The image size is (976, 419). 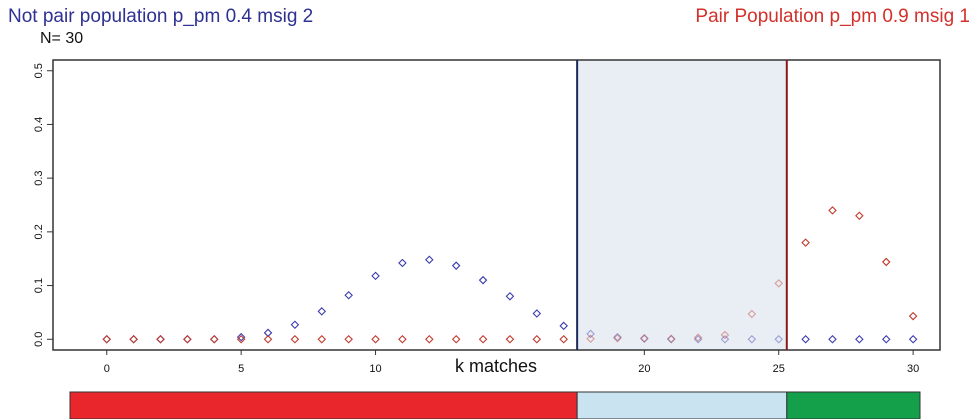 I want to click on x-tick-label: 25, so click(x=779, y=369).